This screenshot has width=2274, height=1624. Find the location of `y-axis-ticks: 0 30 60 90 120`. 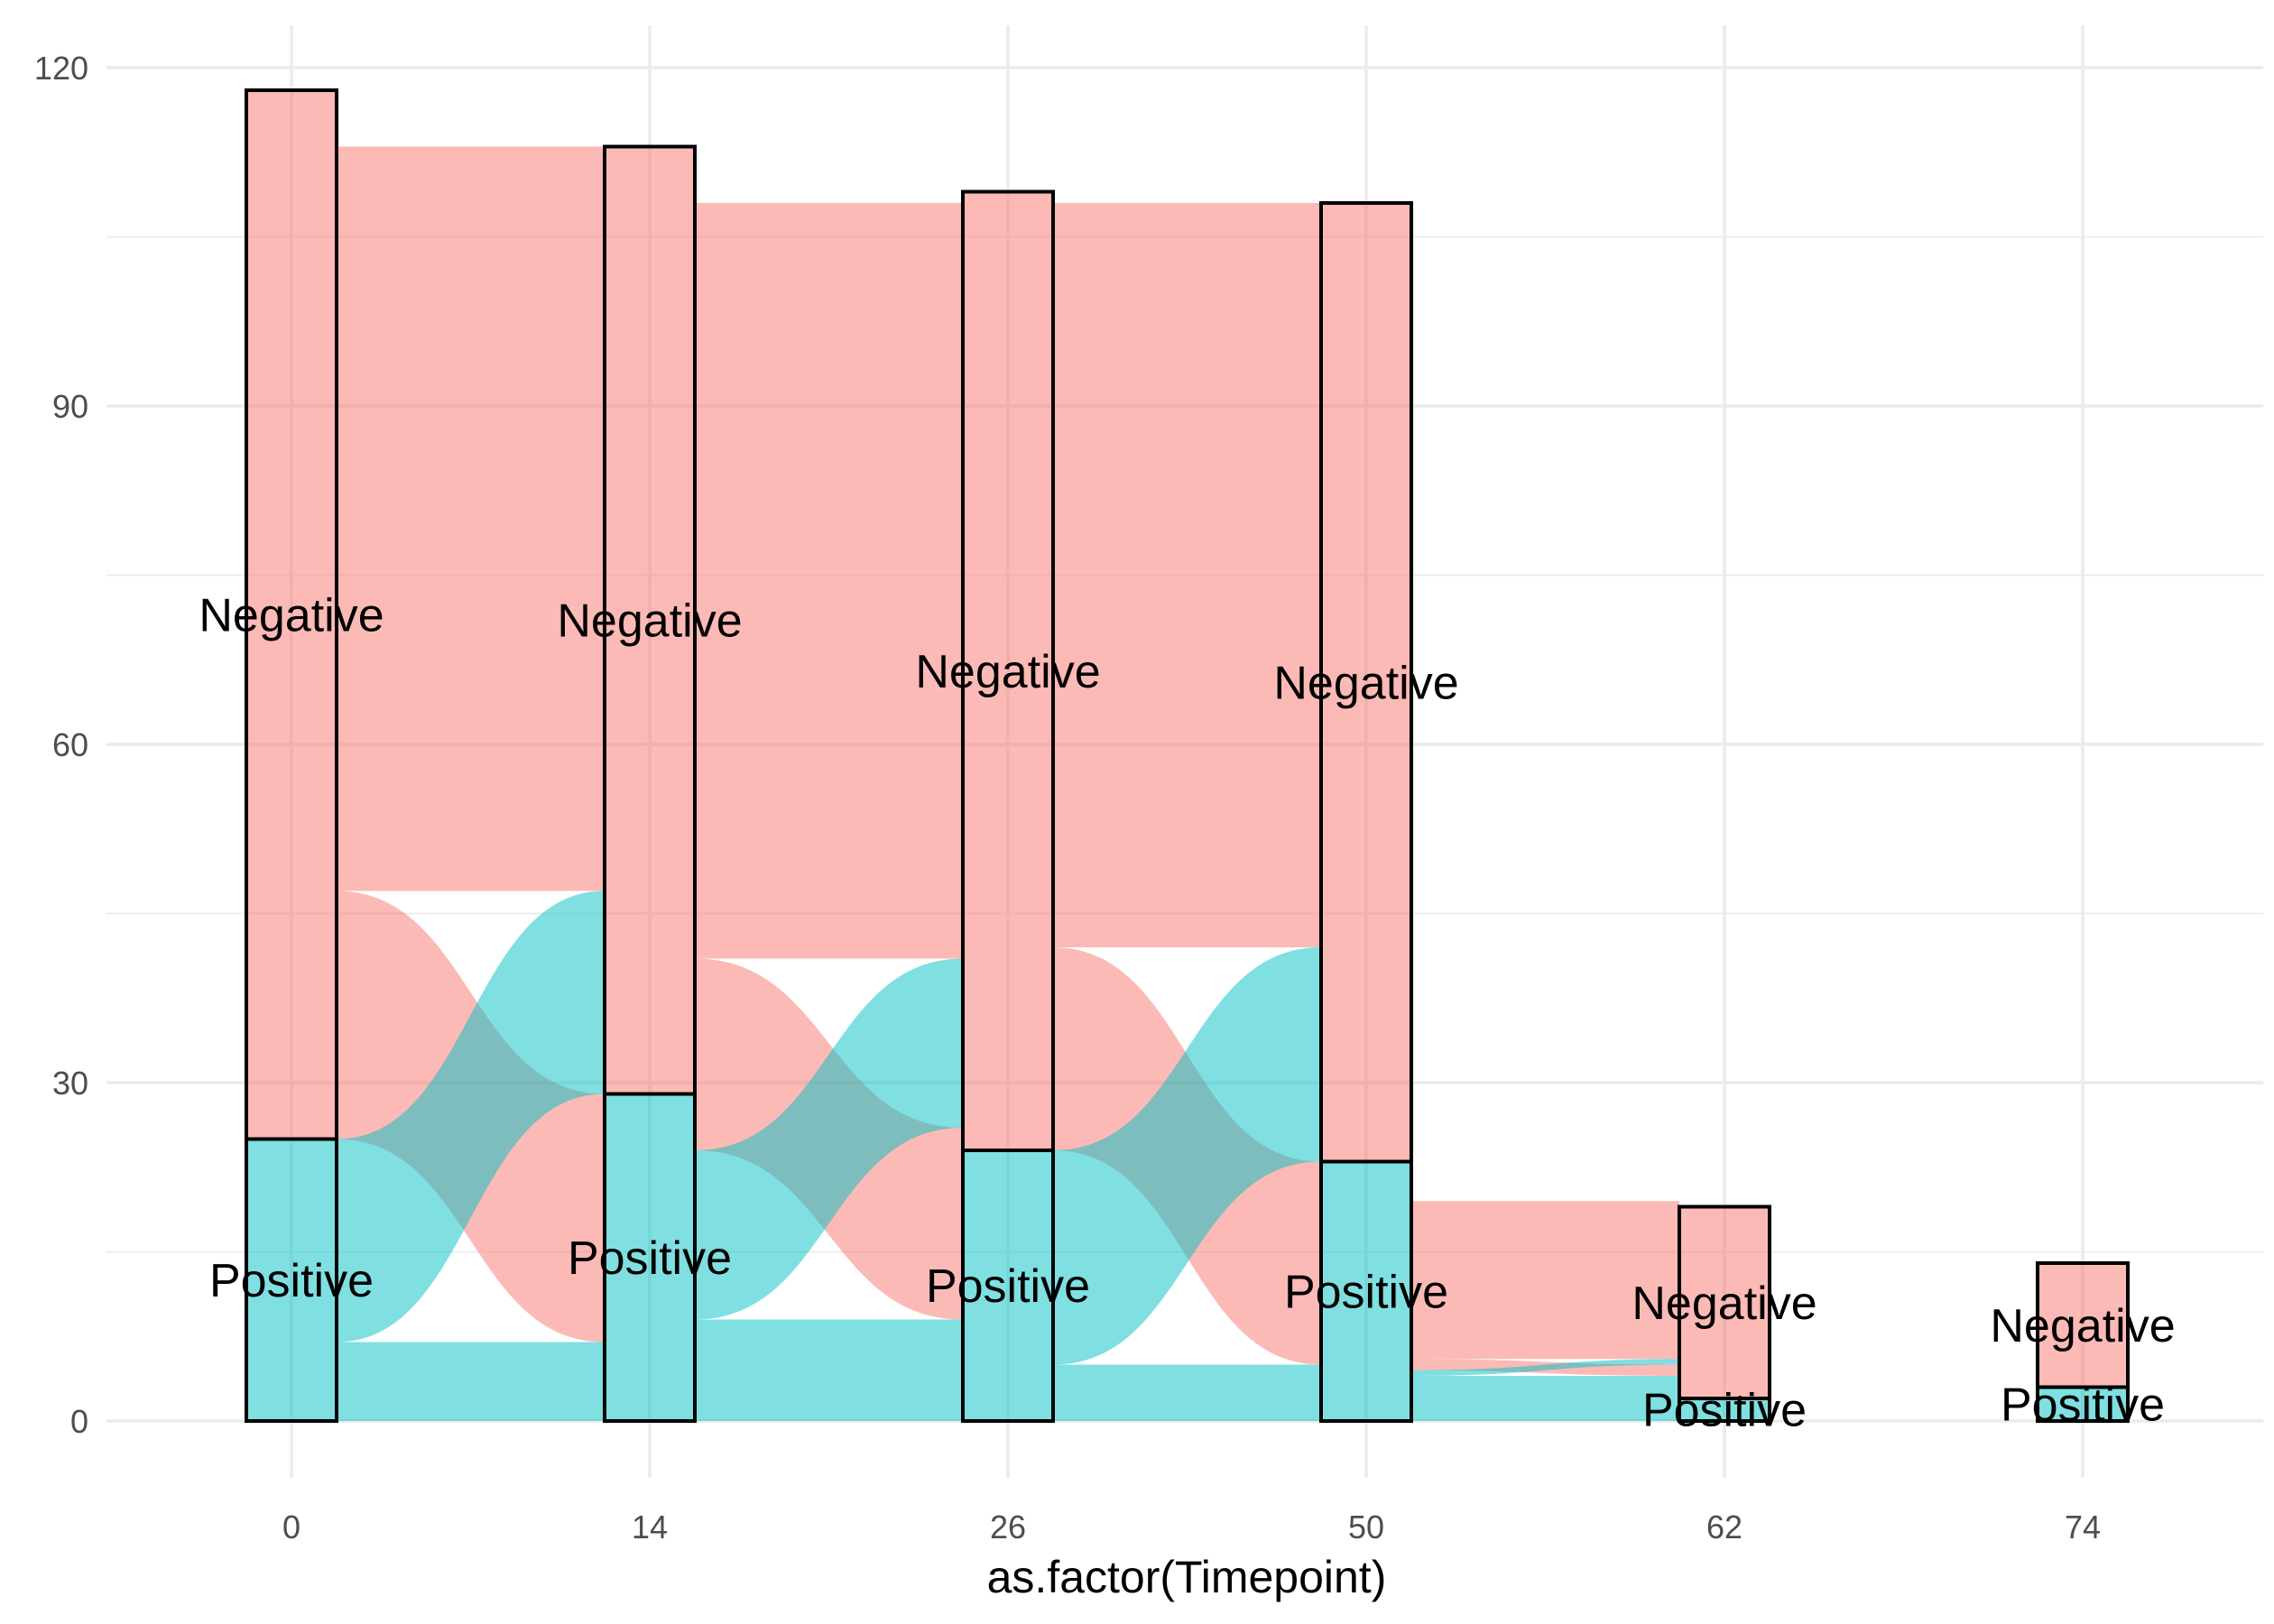

y-axis-ticks: 0 30 60 90 120 is located at coordinates (61, 745).